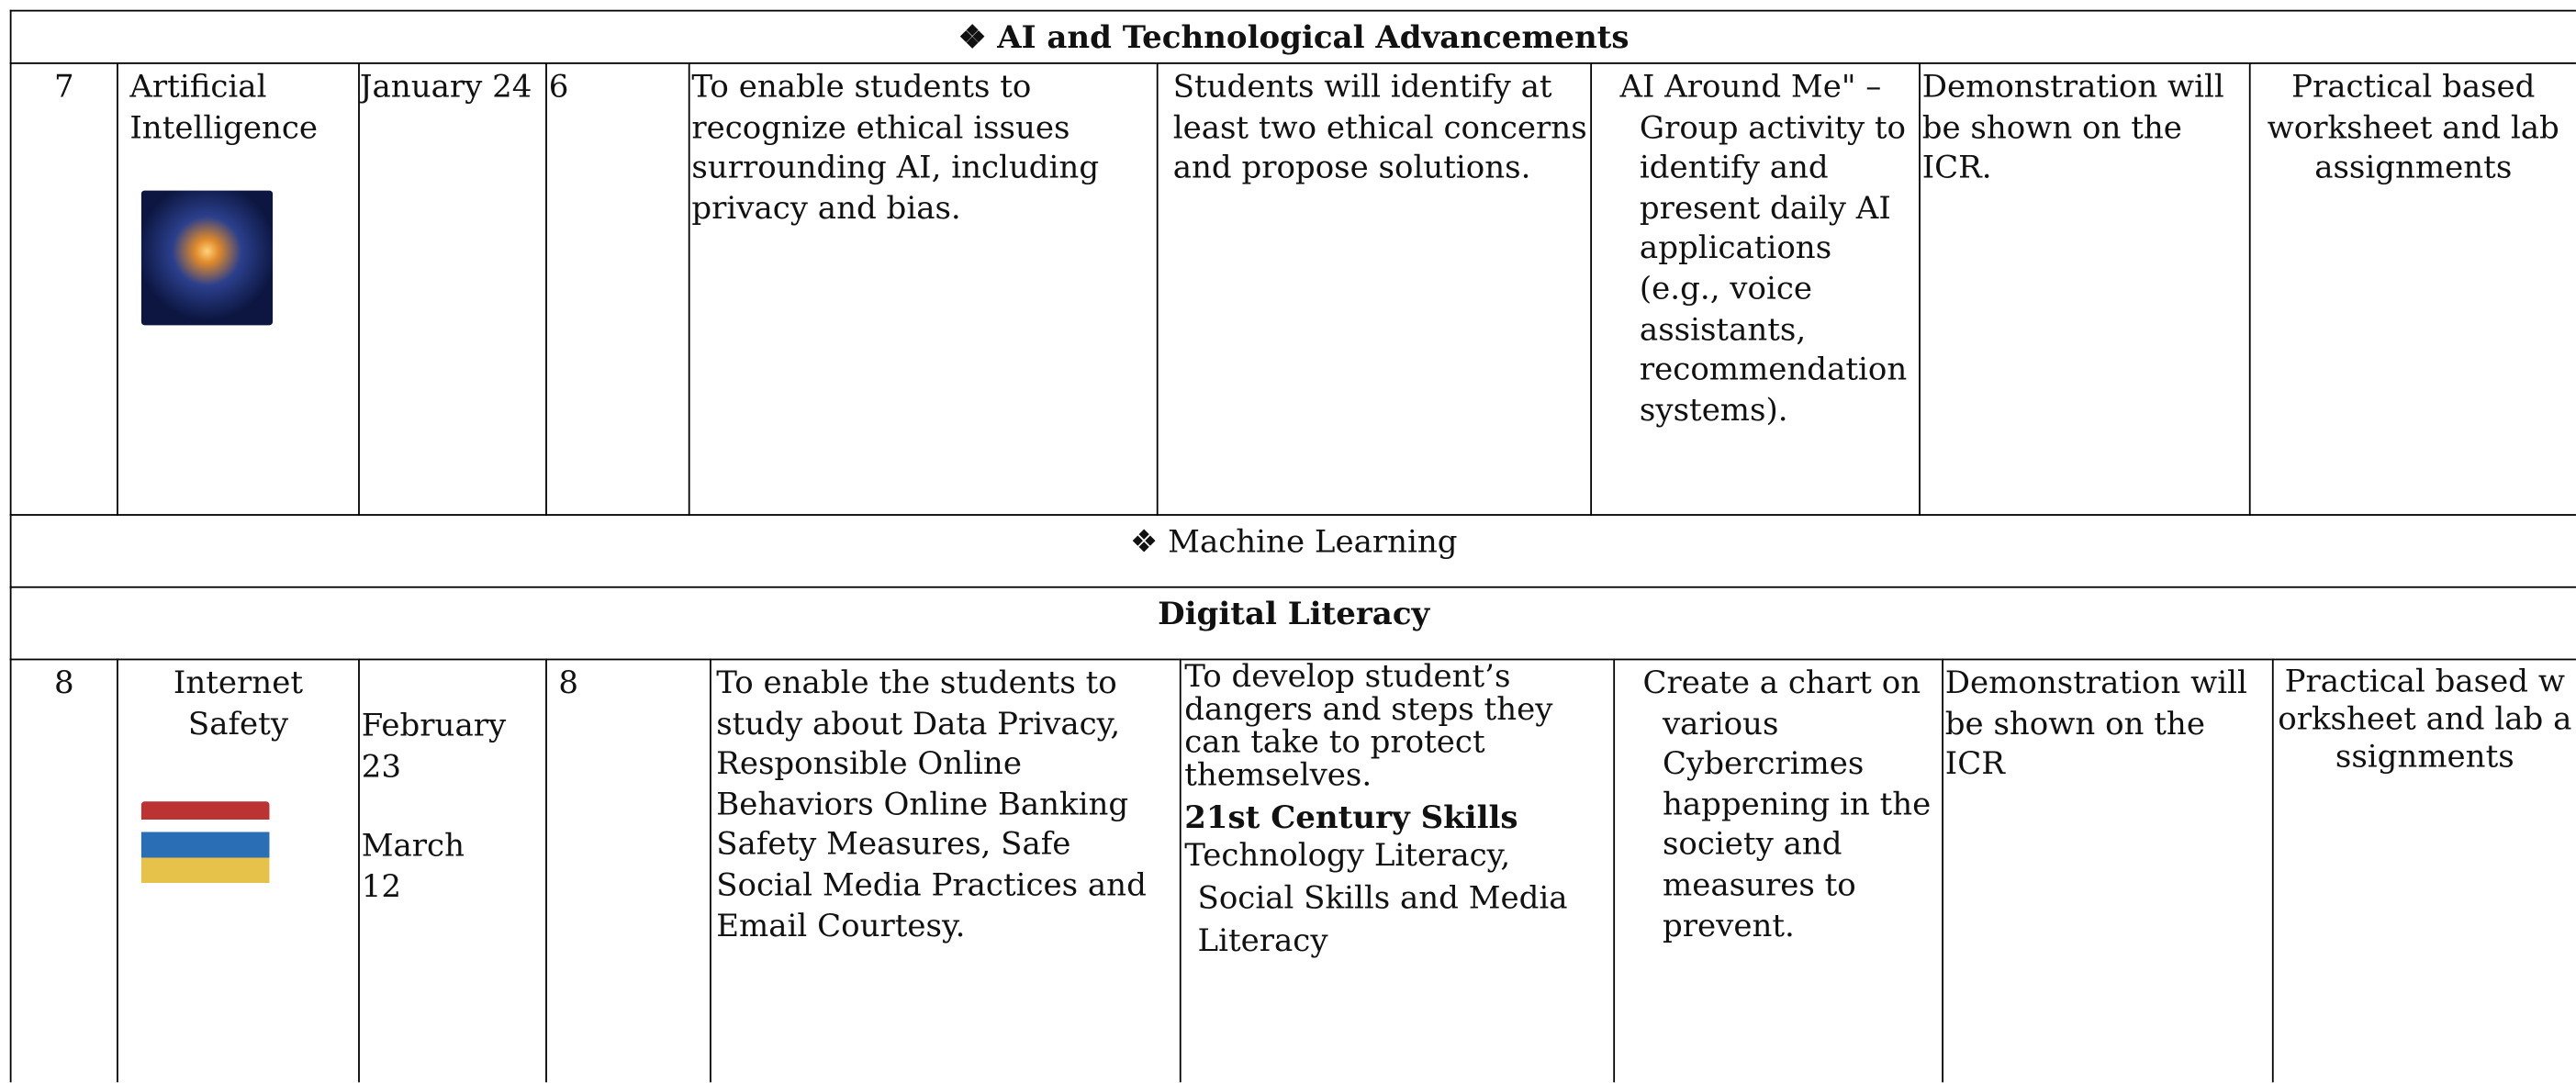  I want to click on cell-method: Demonstration will be shown on the ICR., so click(2084, 289).